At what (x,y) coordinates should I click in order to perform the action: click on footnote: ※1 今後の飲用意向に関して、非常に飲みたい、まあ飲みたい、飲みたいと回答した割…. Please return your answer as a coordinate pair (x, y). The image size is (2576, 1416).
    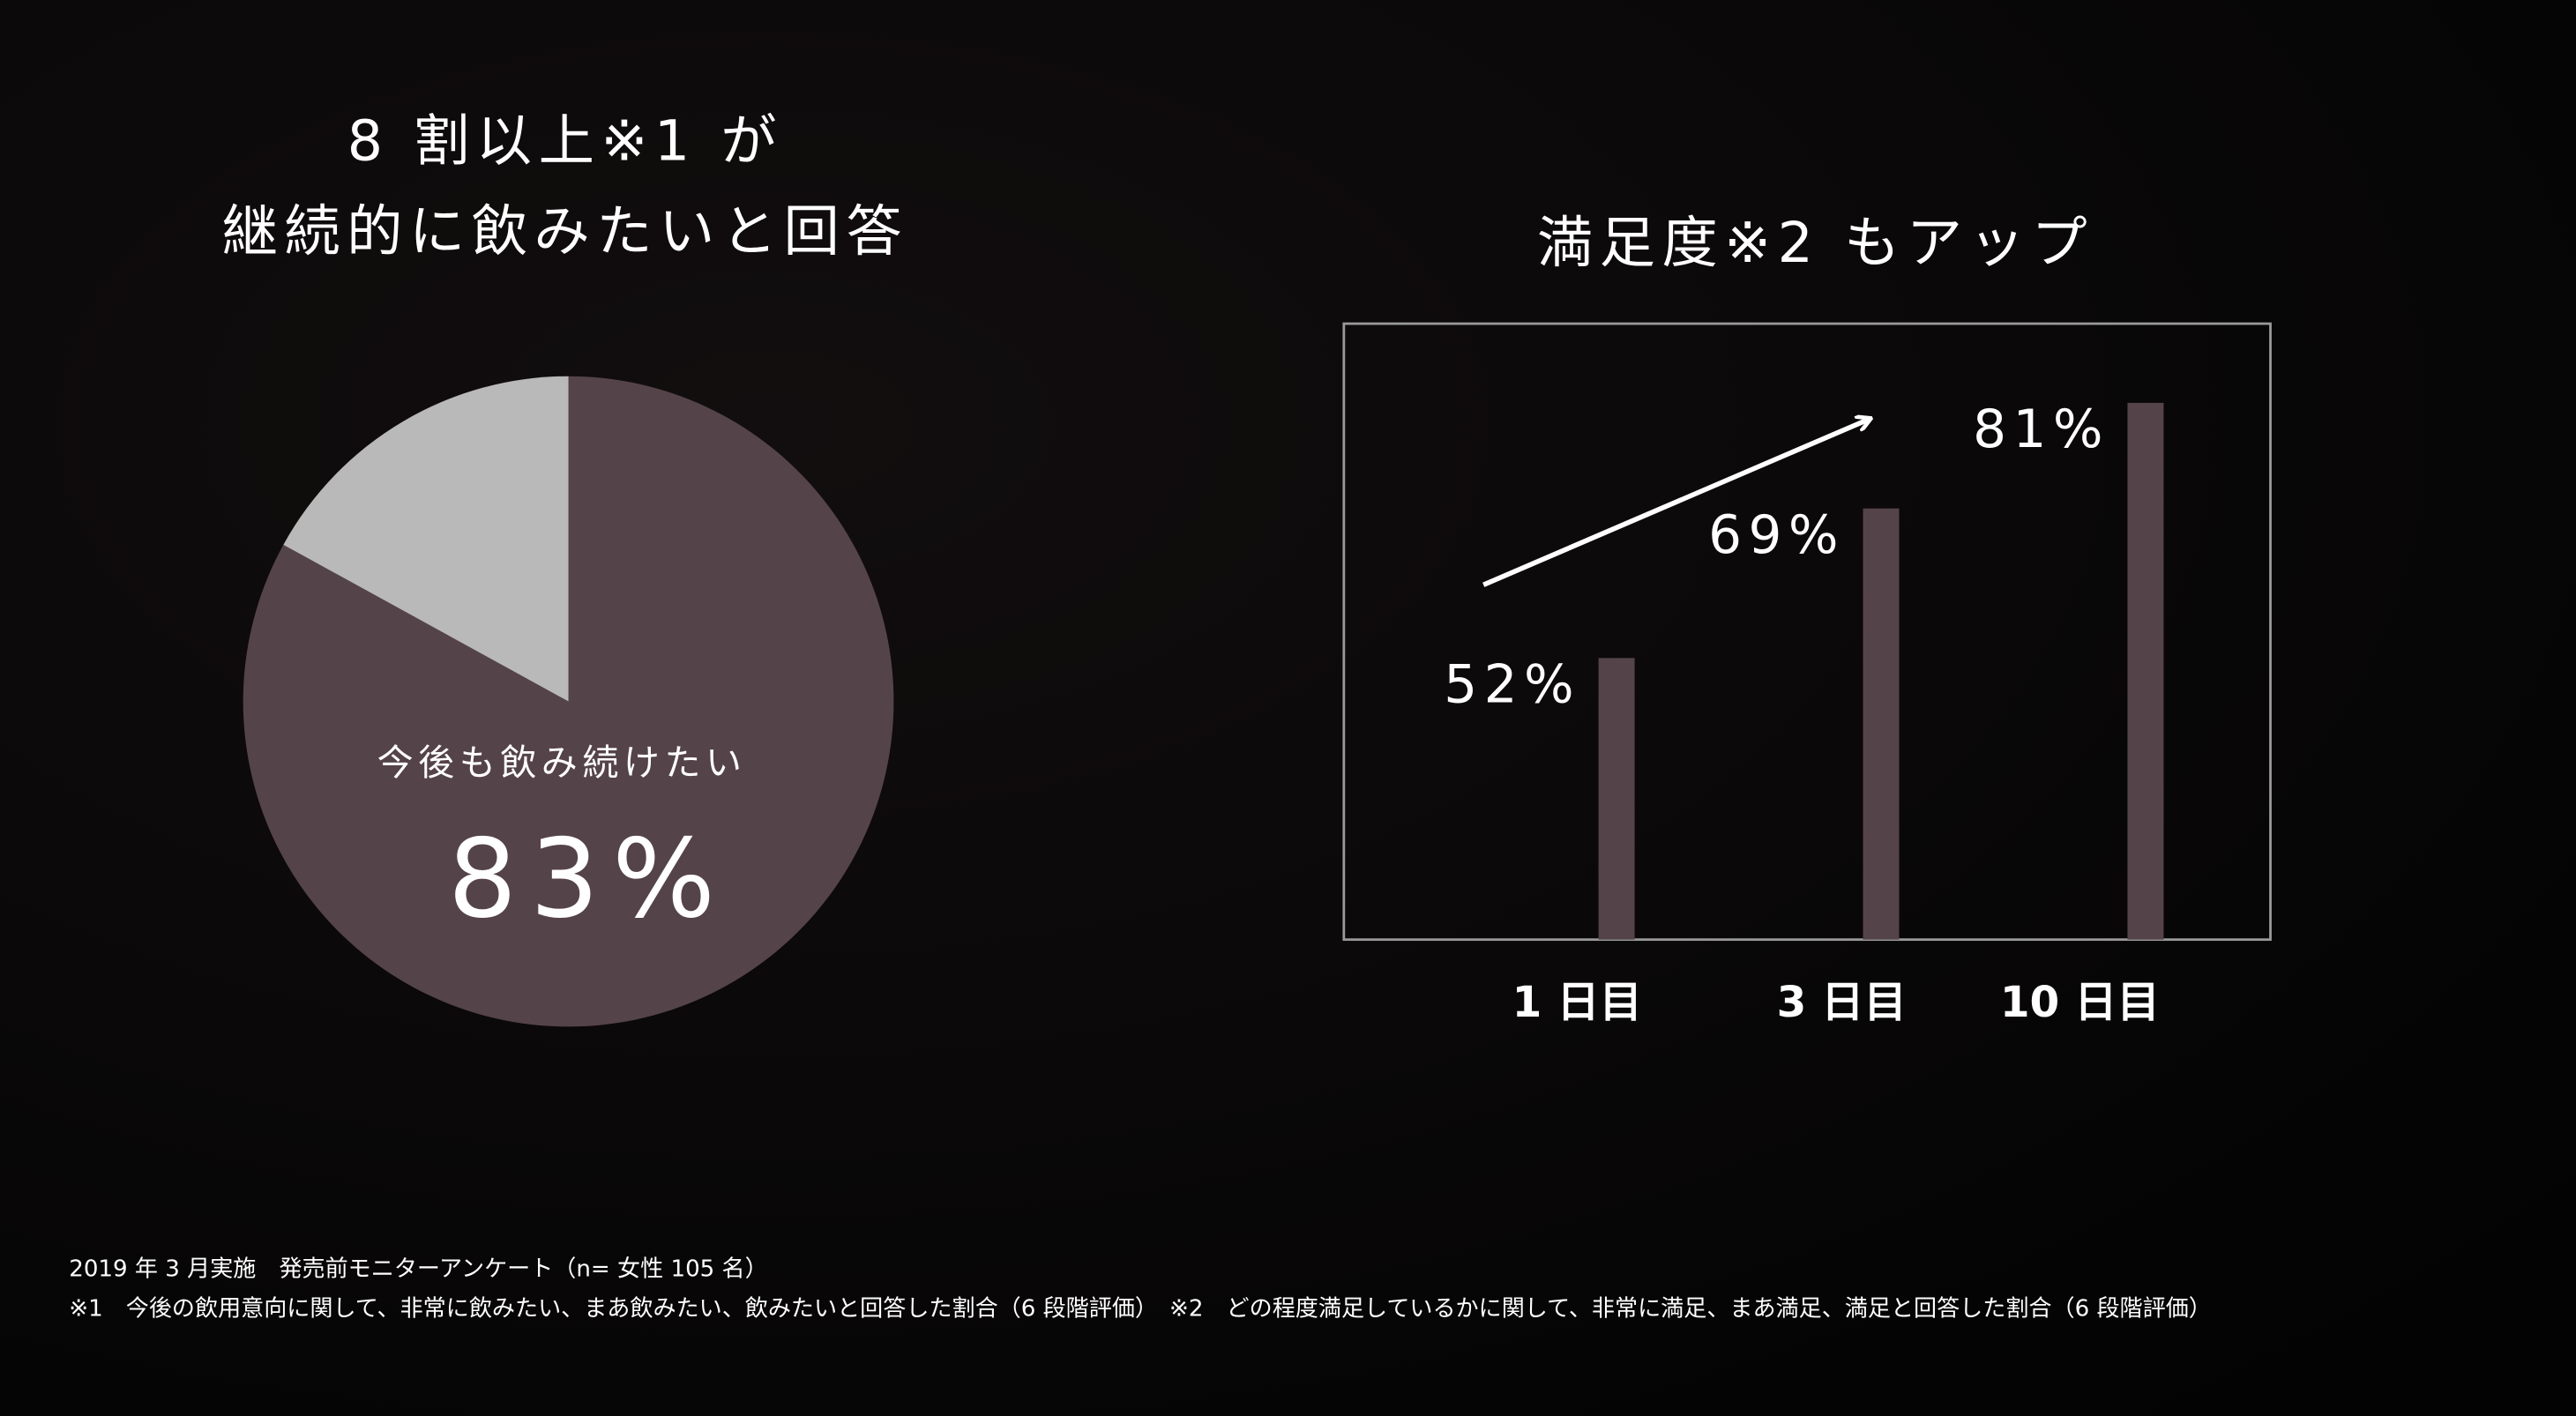
    Looking at the image, I should click on (1140, 1308).